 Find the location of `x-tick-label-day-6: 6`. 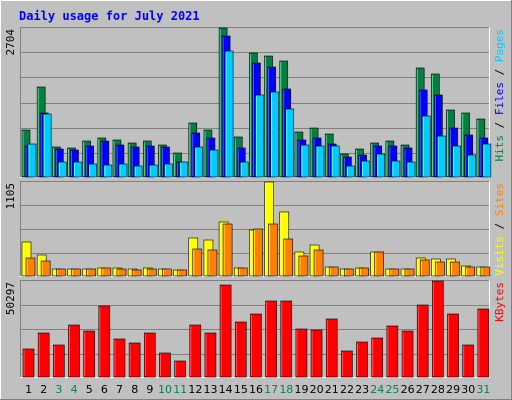

x-tick-label-day-6: 6 is located at coordinates (104, 389).